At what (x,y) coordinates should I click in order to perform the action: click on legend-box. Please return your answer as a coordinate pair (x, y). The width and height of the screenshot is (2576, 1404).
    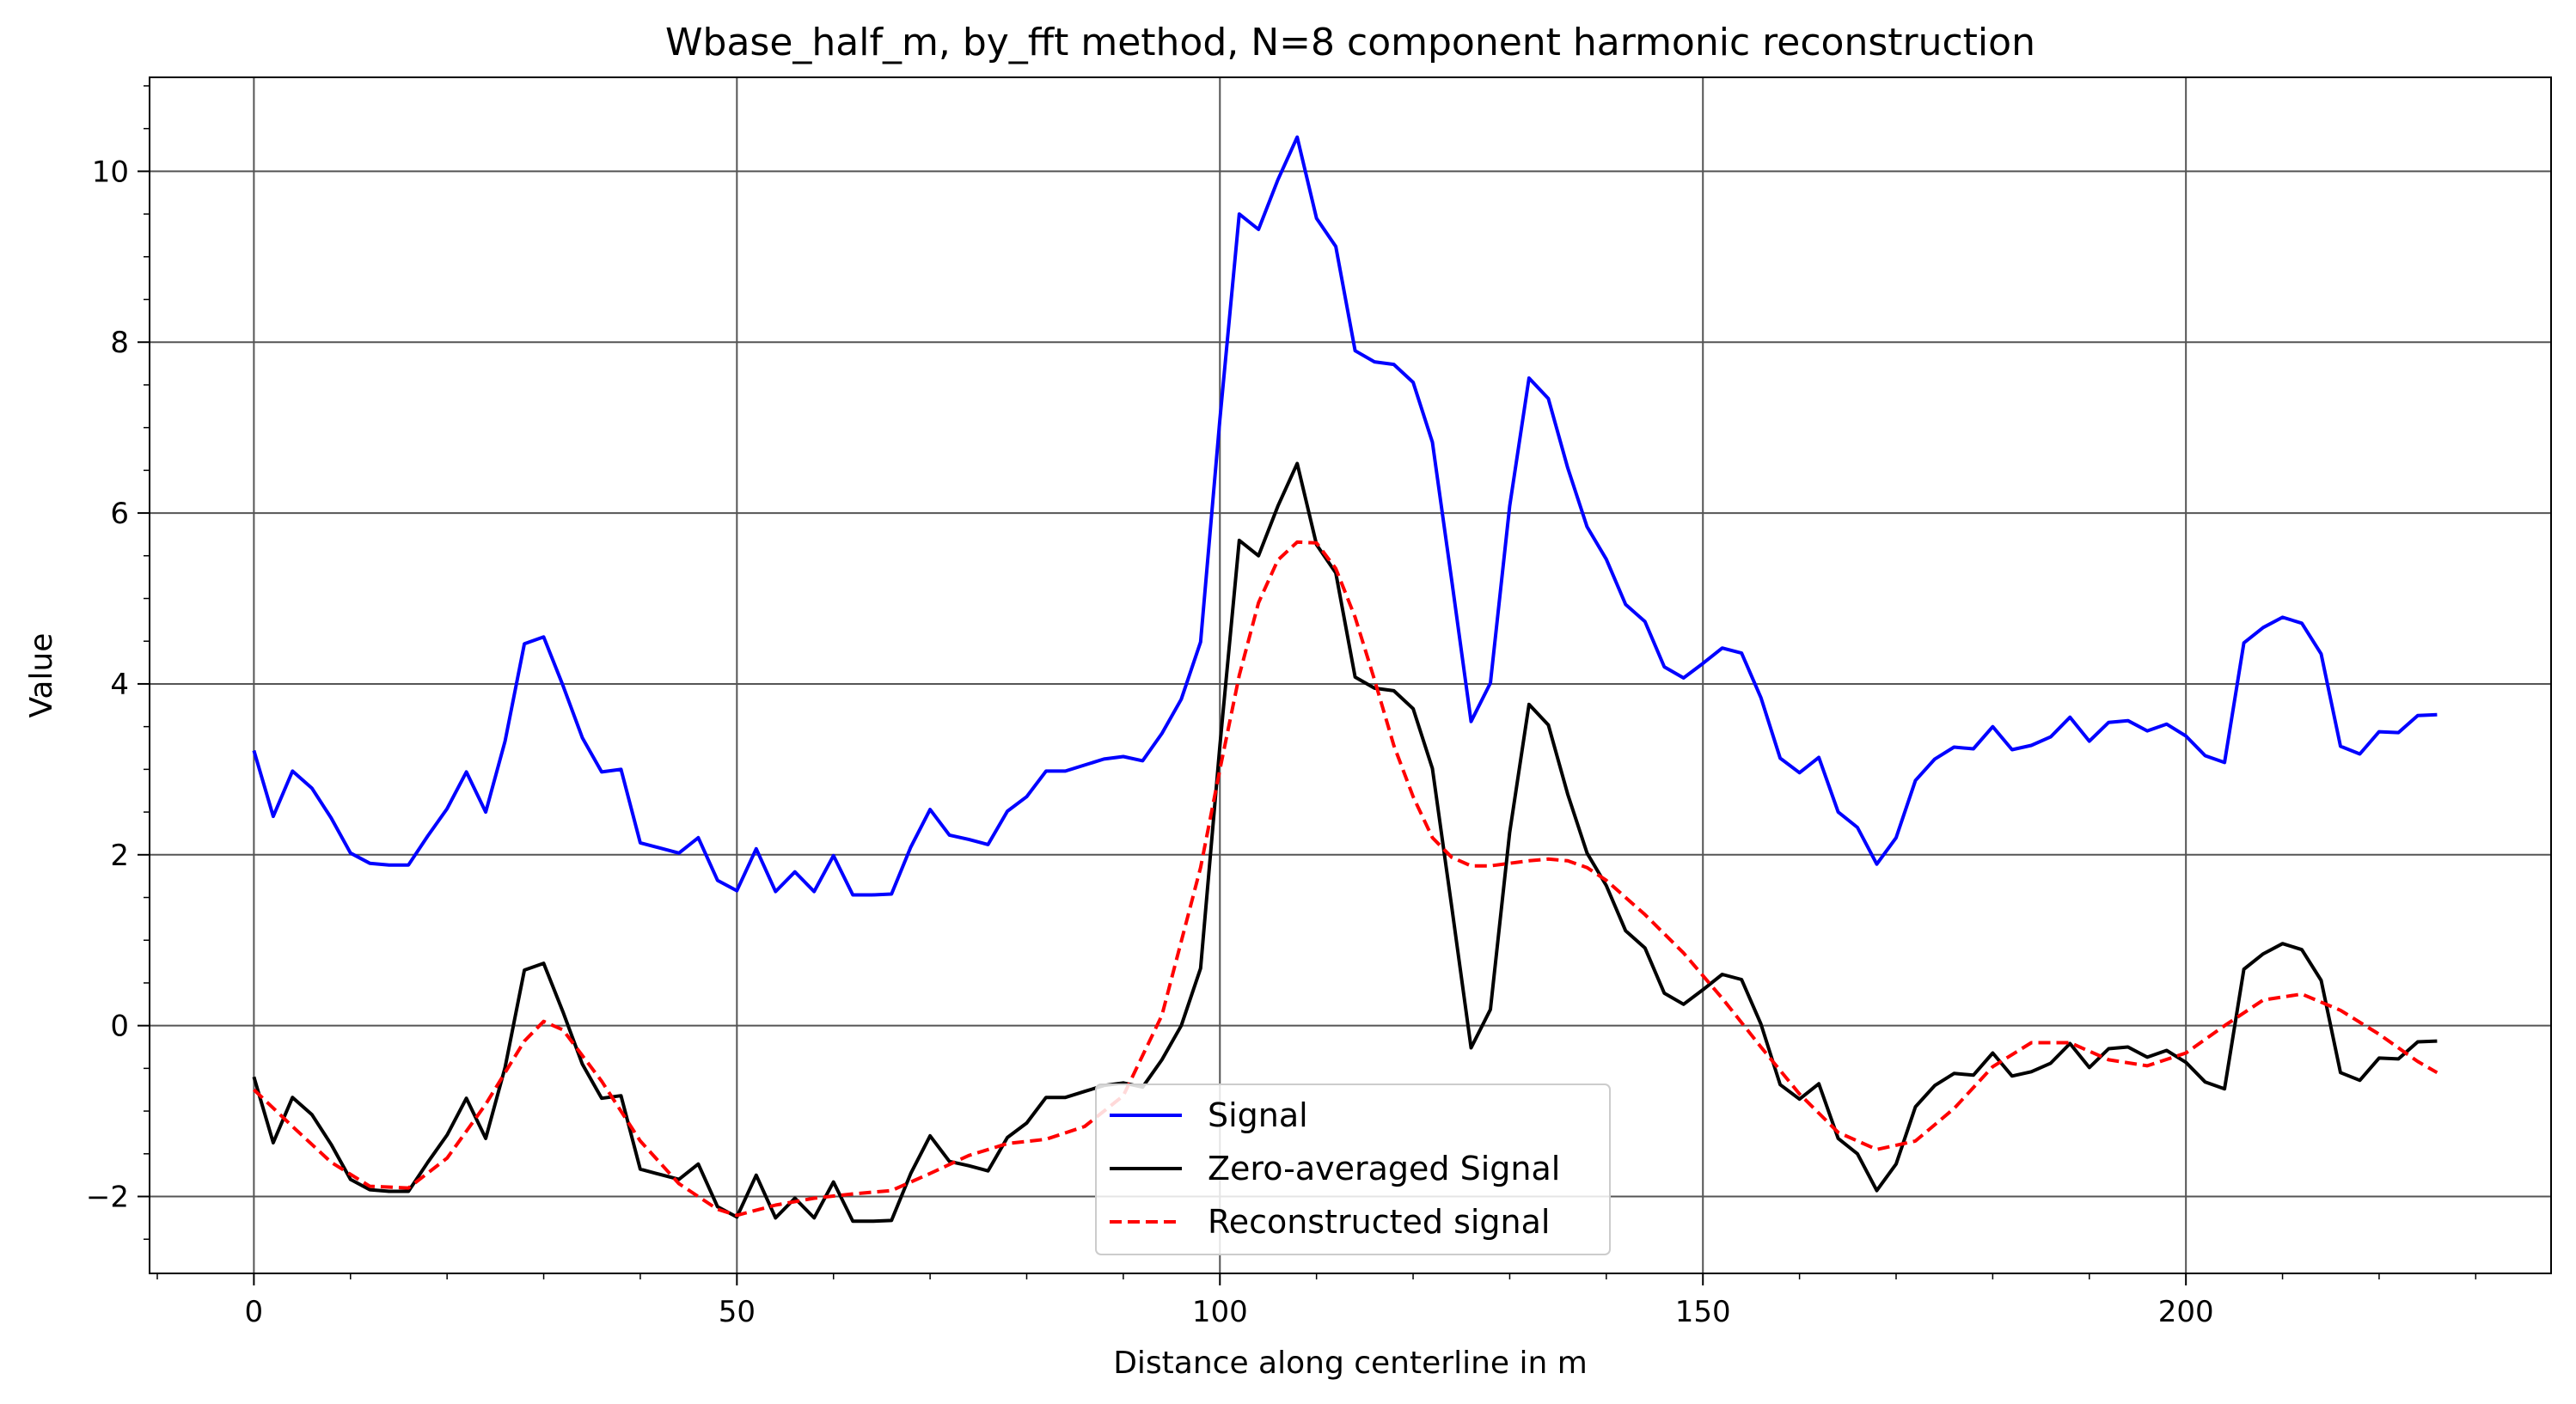
    Looking at the image, I should click on (1353, 1169).